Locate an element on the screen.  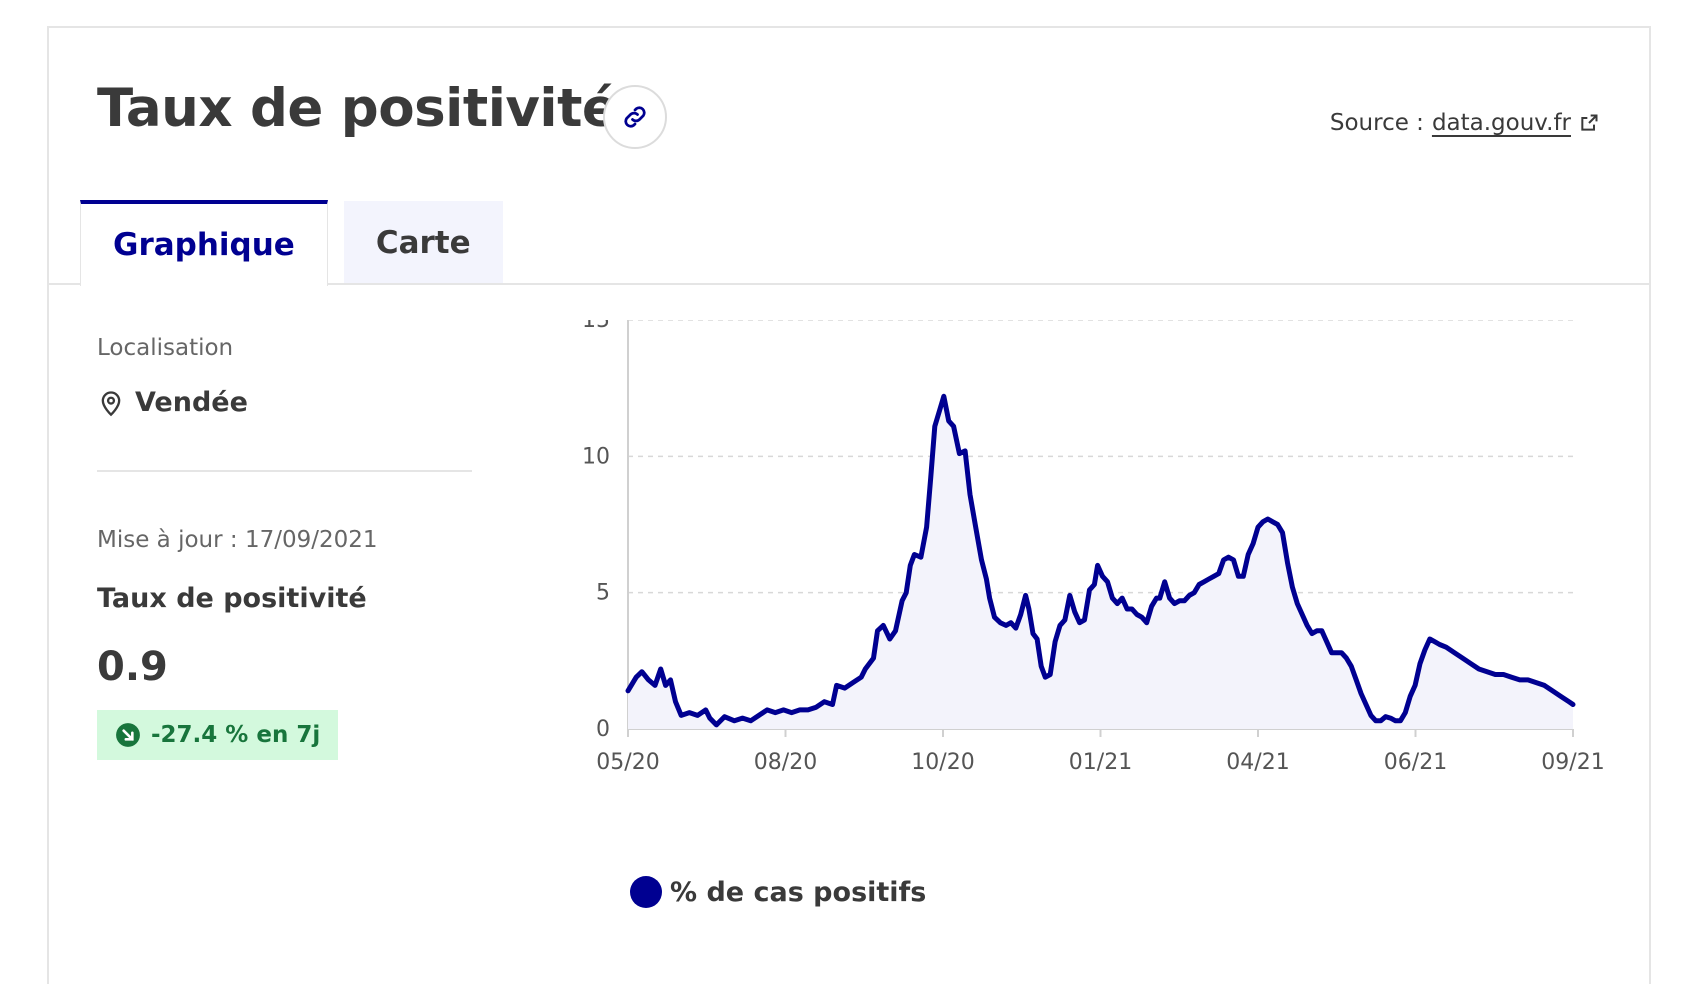
tab-carte: Carte is located at coordinates (423, 243).